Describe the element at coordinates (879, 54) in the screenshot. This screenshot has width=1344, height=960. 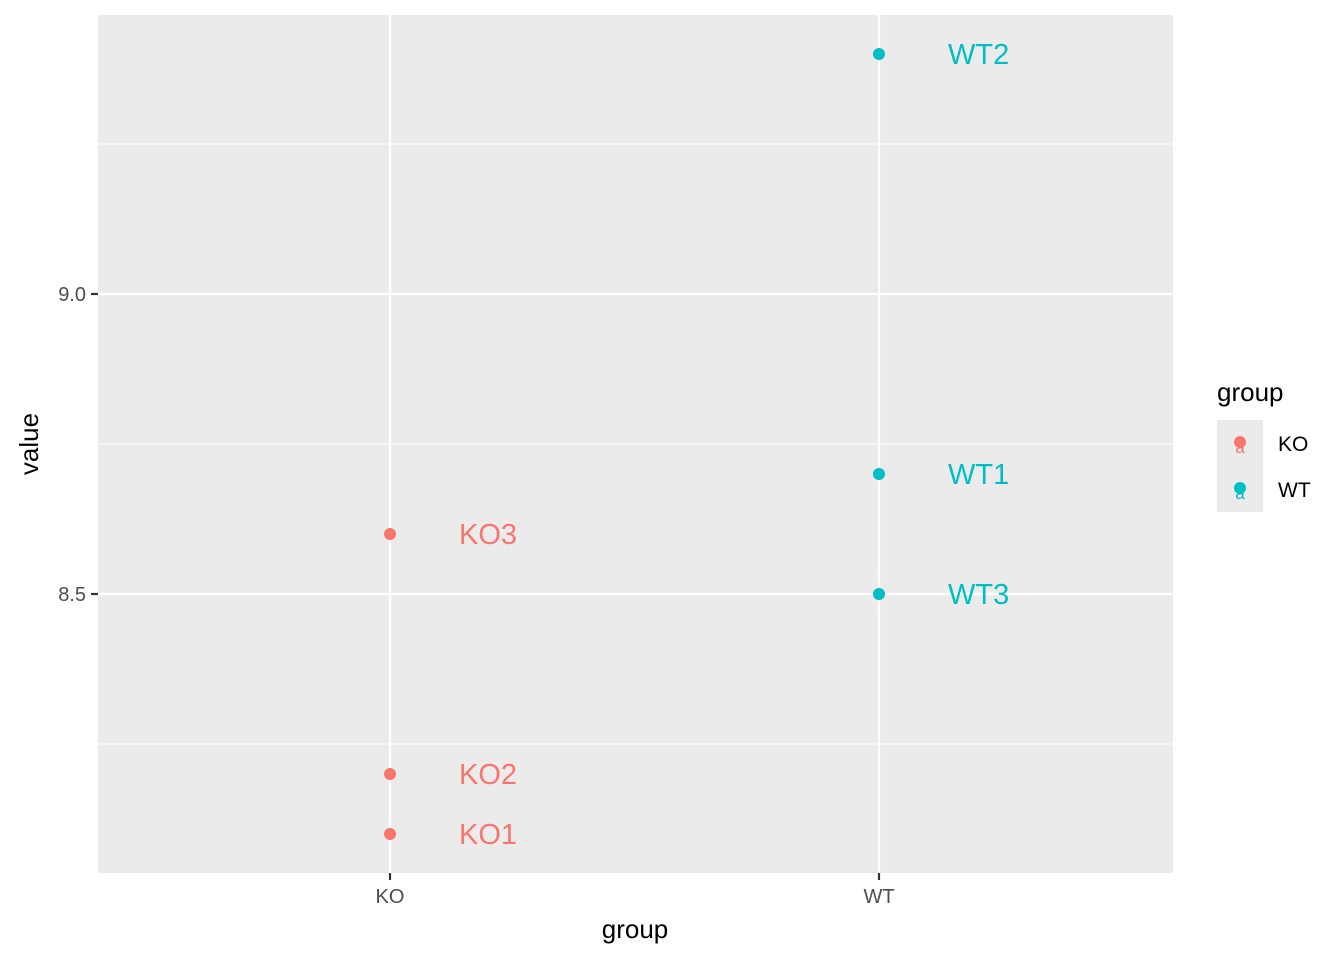
I see `data-point-wt2` at that location.